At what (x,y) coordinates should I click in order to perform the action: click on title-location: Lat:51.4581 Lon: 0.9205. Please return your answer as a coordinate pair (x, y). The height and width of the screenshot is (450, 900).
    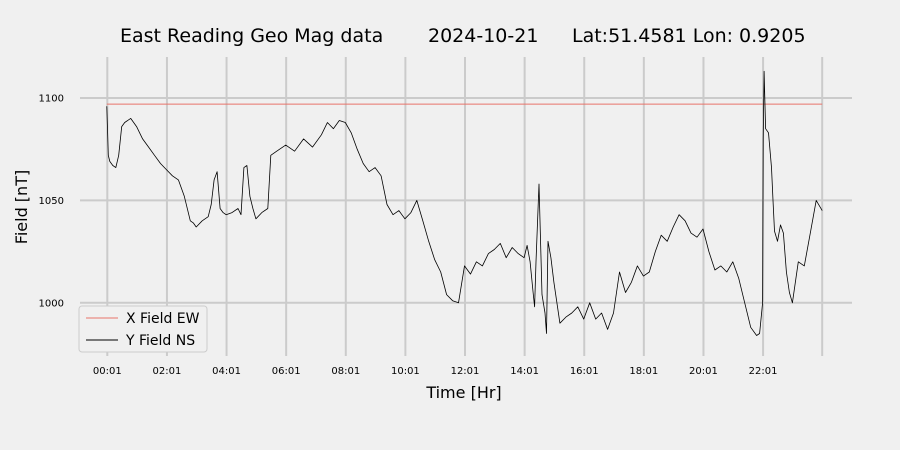
    Looking at the image, I should click on (689, 36).